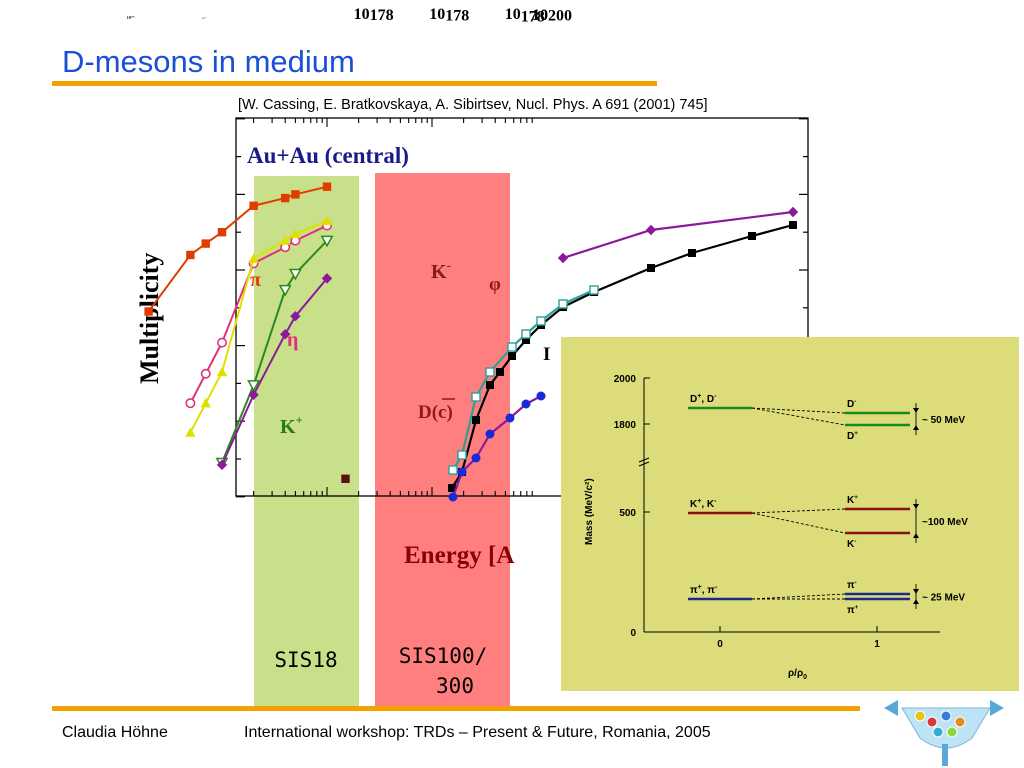  What do you see at coordinates (704, 590) in the screenshot?
I see `level-left-label: π+, π-` at bounding box center [704, 590].